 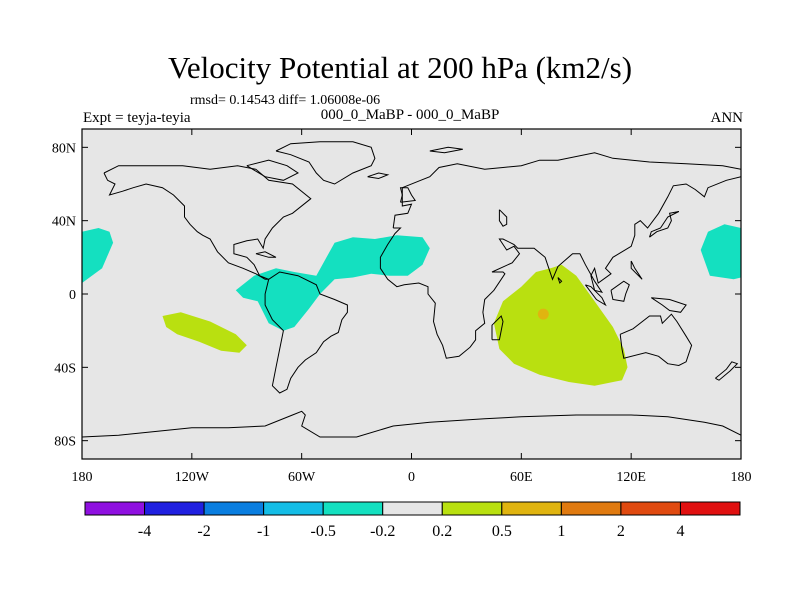 What do you see at coordinates (285, 100) in the screenshot?
I see `chart-stats: rmsd= 0.14543 diff= 1.06008e-06` at bounding box center [285, 100].